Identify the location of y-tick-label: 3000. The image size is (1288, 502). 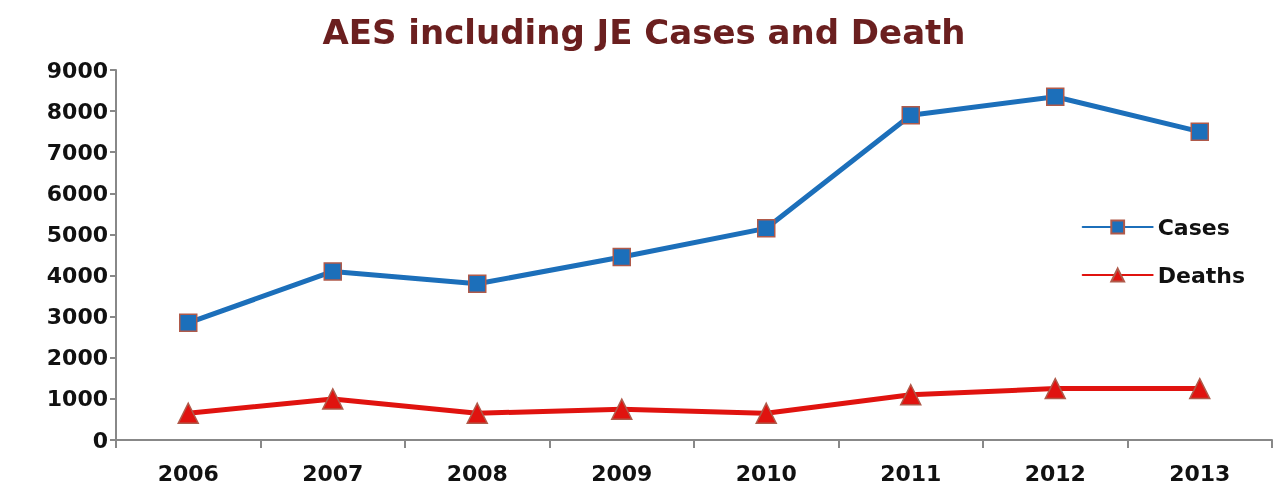
(77, 317).